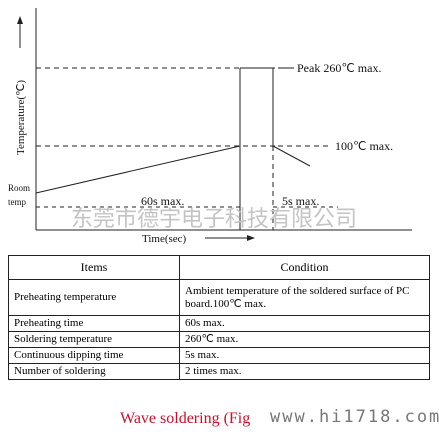 The image size is (439, 435). Describe the element at coordinates (94, 267) in the screenshot. I see `header-cell: Items` at that location.